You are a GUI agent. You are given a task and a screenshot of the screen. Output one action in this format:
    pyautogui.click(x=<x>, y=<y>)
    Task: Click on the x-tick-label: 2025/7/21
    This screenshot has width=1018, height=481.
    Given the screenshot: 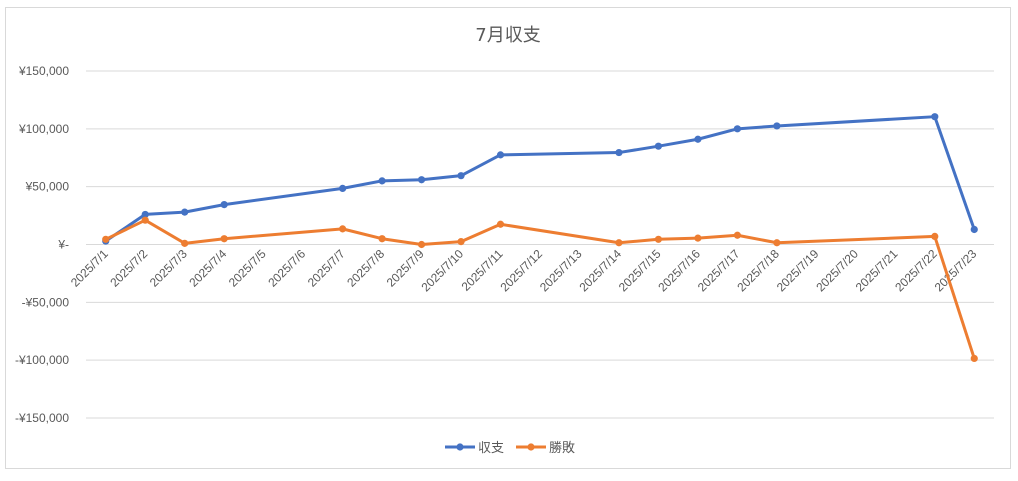 What is the action you would take?
    pyautogui.click(x=877, y=270)
    